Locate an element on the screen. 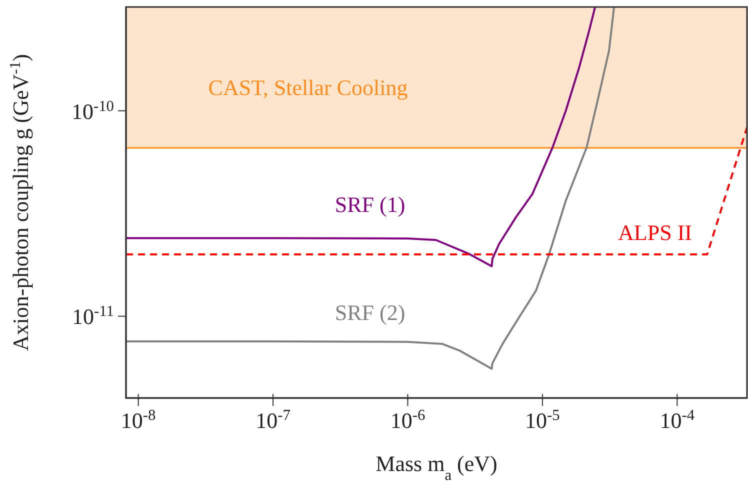  series-label: ALPS II is located at coordinates (655, 232).